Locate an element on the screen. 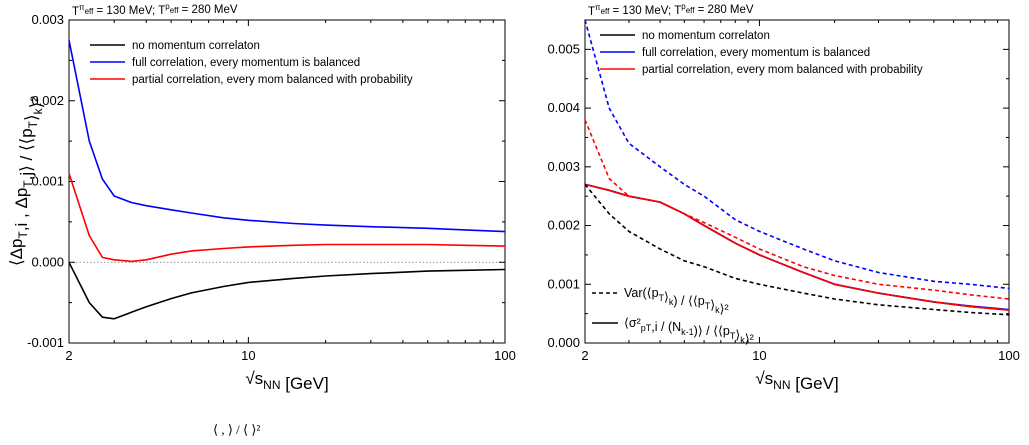  style-legend-label-dashed: Var(⟨pT⟩k) / ⟨⟨pT⟩k⟩² is located at coordinates (676, 301).